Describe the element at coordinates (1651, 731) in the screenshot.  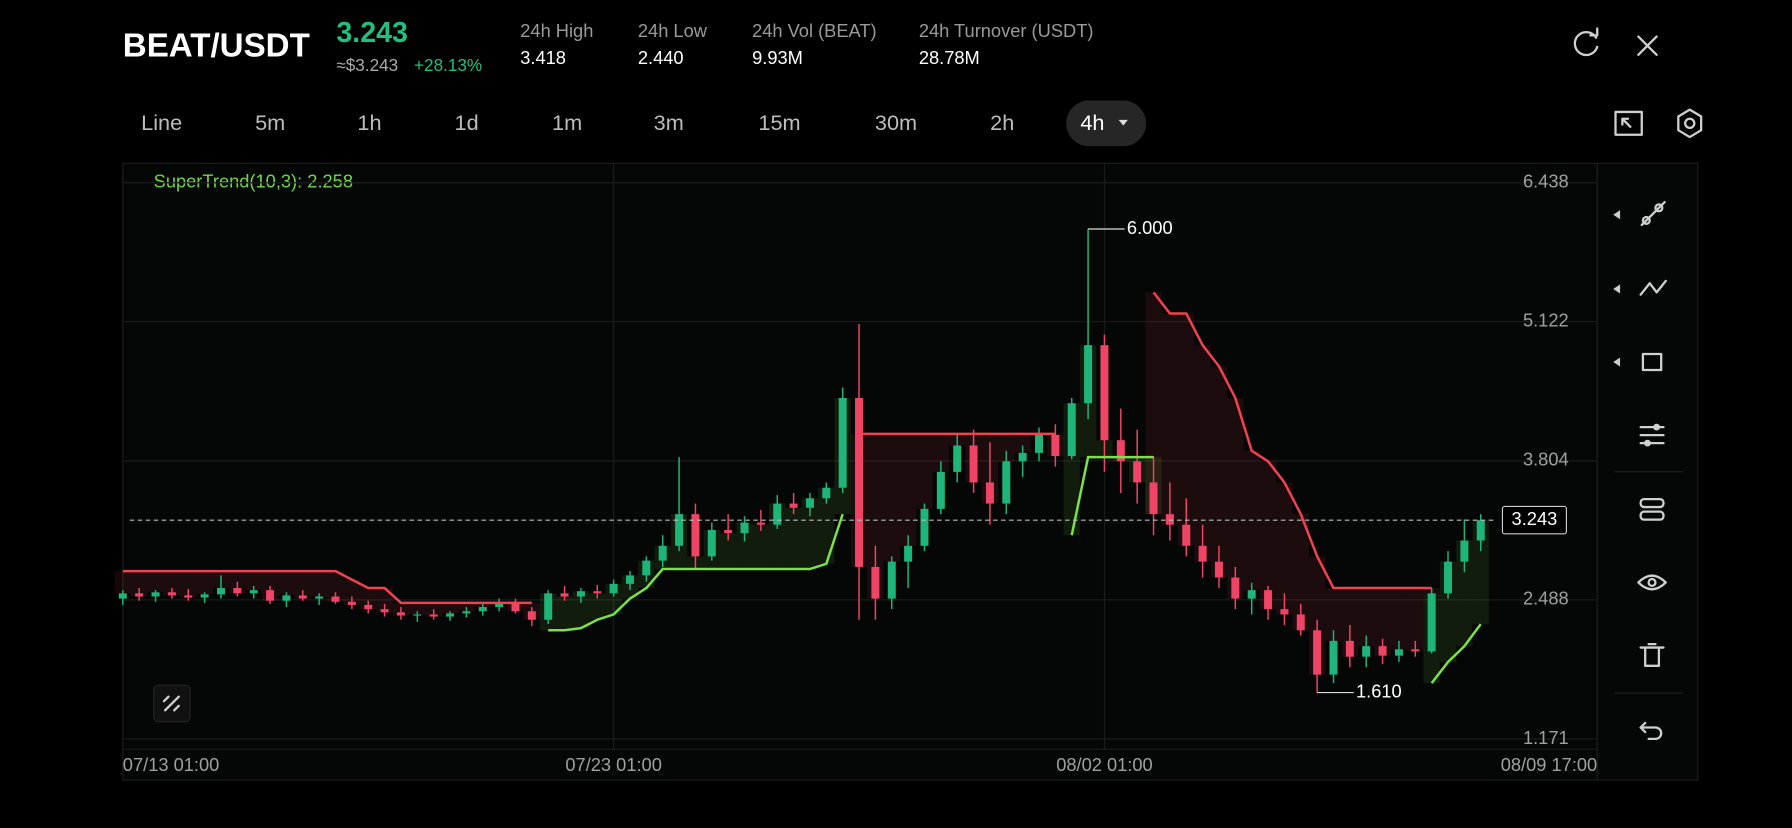
I see `tool-undo` at that location.